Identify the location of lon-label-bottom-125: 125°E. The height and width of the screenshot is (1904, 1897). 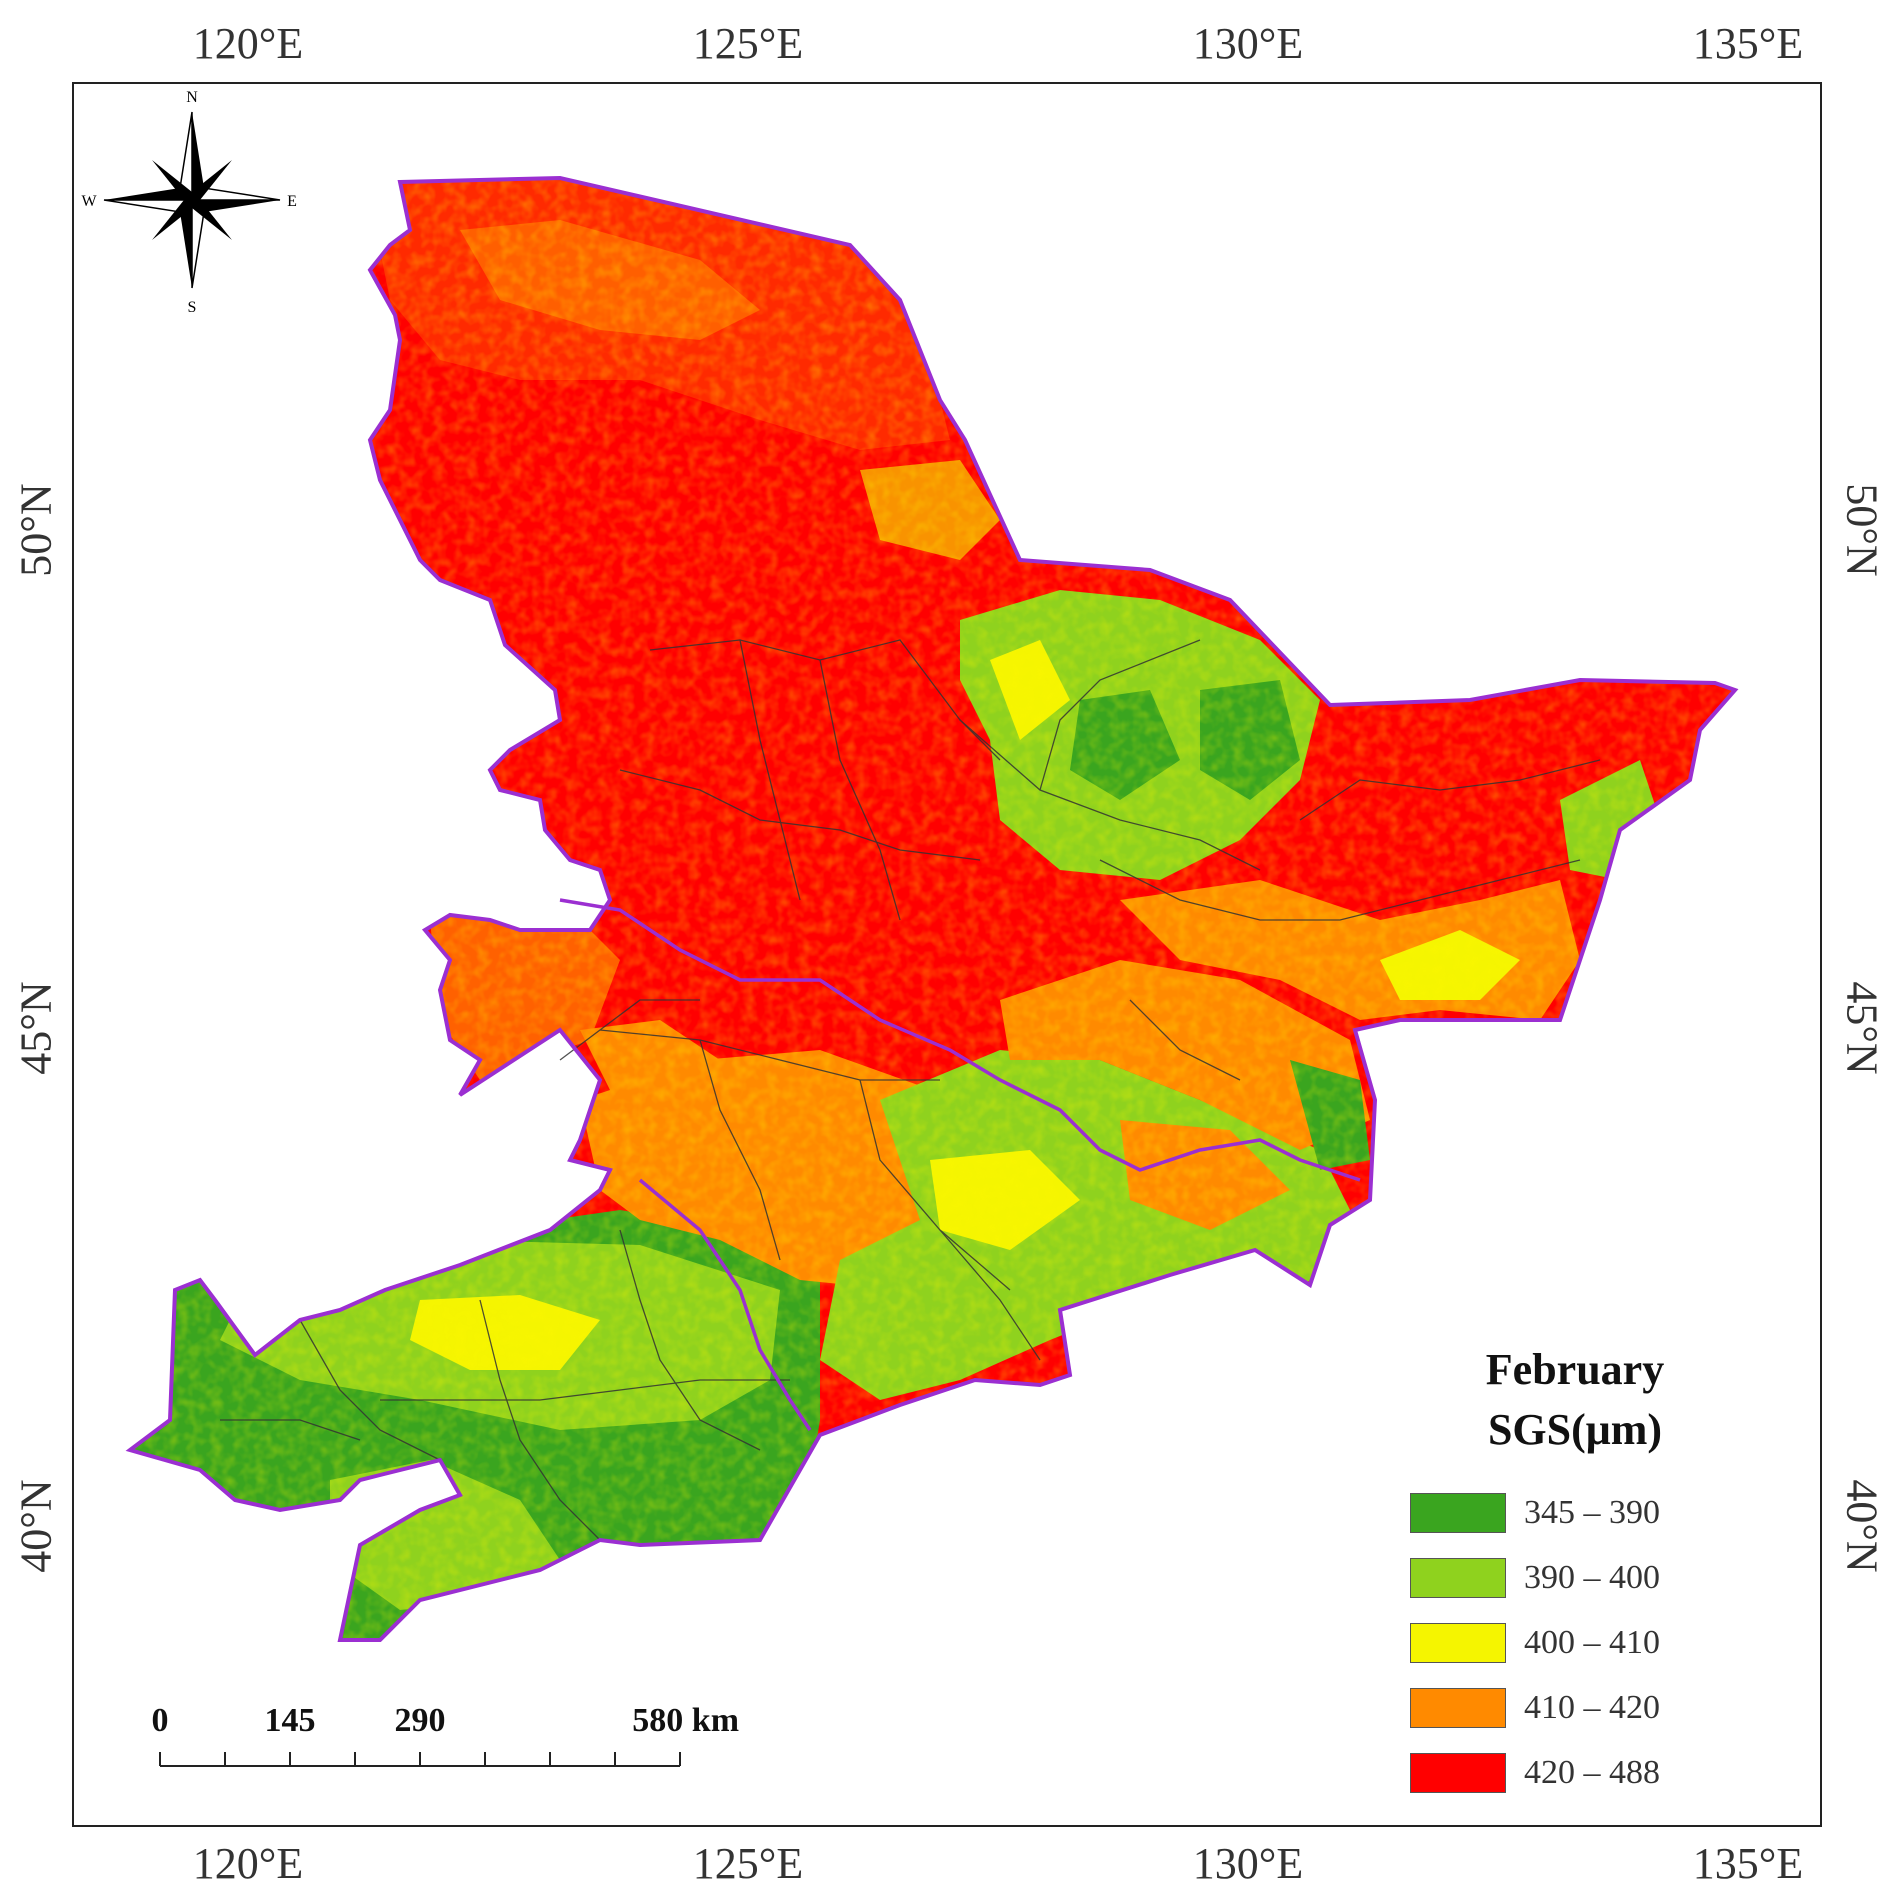
(748, 1863).